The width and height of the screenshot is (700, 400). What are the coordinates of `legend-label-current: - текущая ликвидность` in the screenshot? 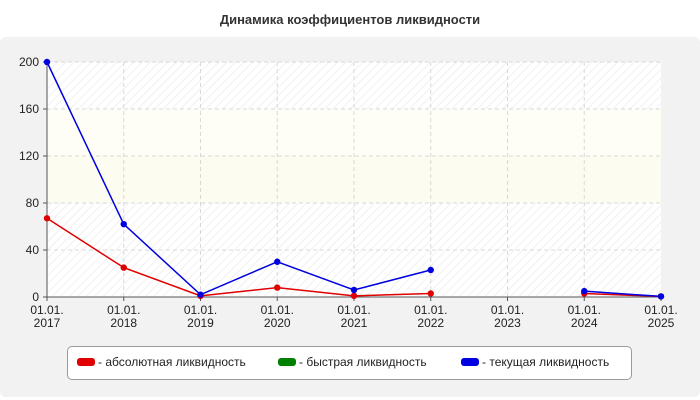 It's located at (546, 362).